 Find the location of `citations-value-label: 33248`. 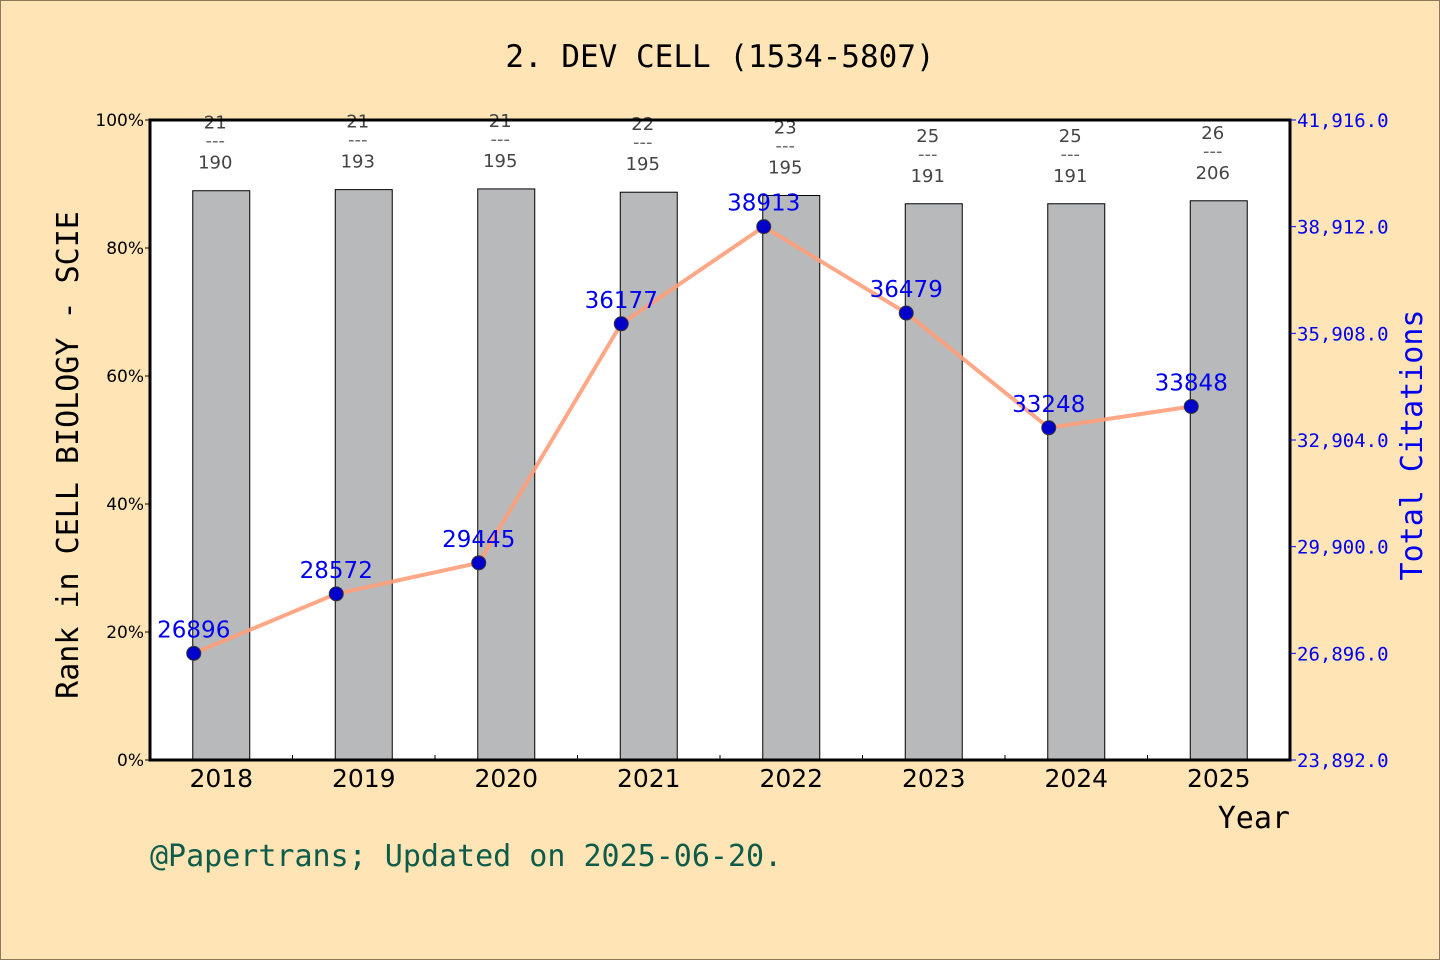

citations-value-label: 33248 is located at coordinates (1048, 405).